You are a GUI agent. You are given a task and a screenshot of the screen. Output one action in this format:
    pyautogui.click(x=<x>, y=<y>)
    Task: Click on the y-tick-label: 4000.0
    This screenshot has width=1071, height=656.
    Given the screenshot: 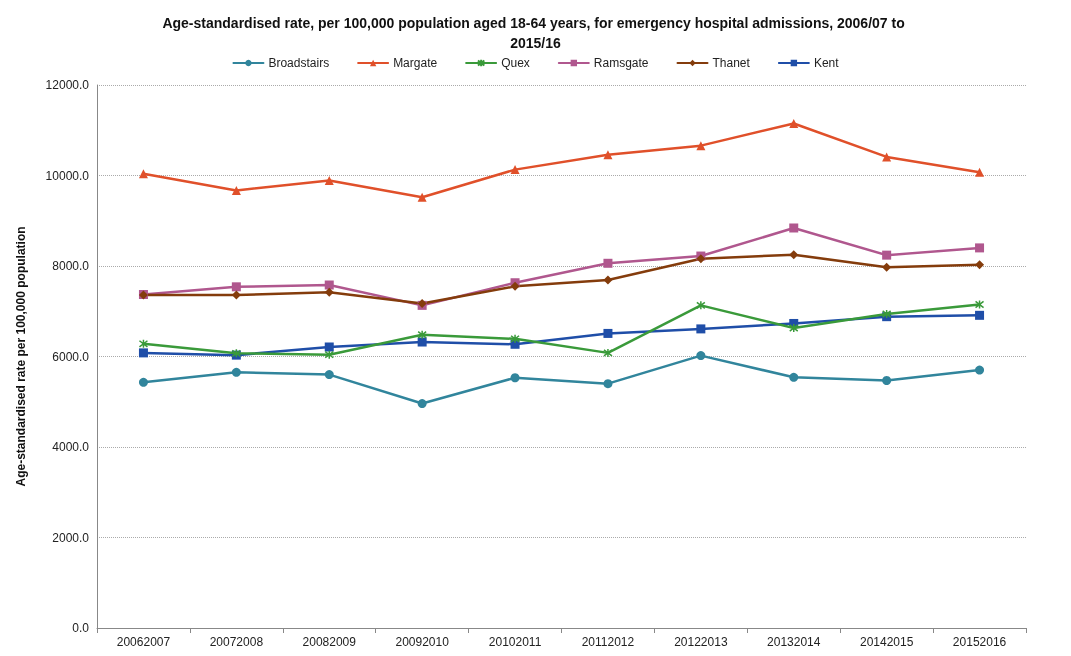 What is the action you would take?
    pyautogui.click(x=71, y=447)
    